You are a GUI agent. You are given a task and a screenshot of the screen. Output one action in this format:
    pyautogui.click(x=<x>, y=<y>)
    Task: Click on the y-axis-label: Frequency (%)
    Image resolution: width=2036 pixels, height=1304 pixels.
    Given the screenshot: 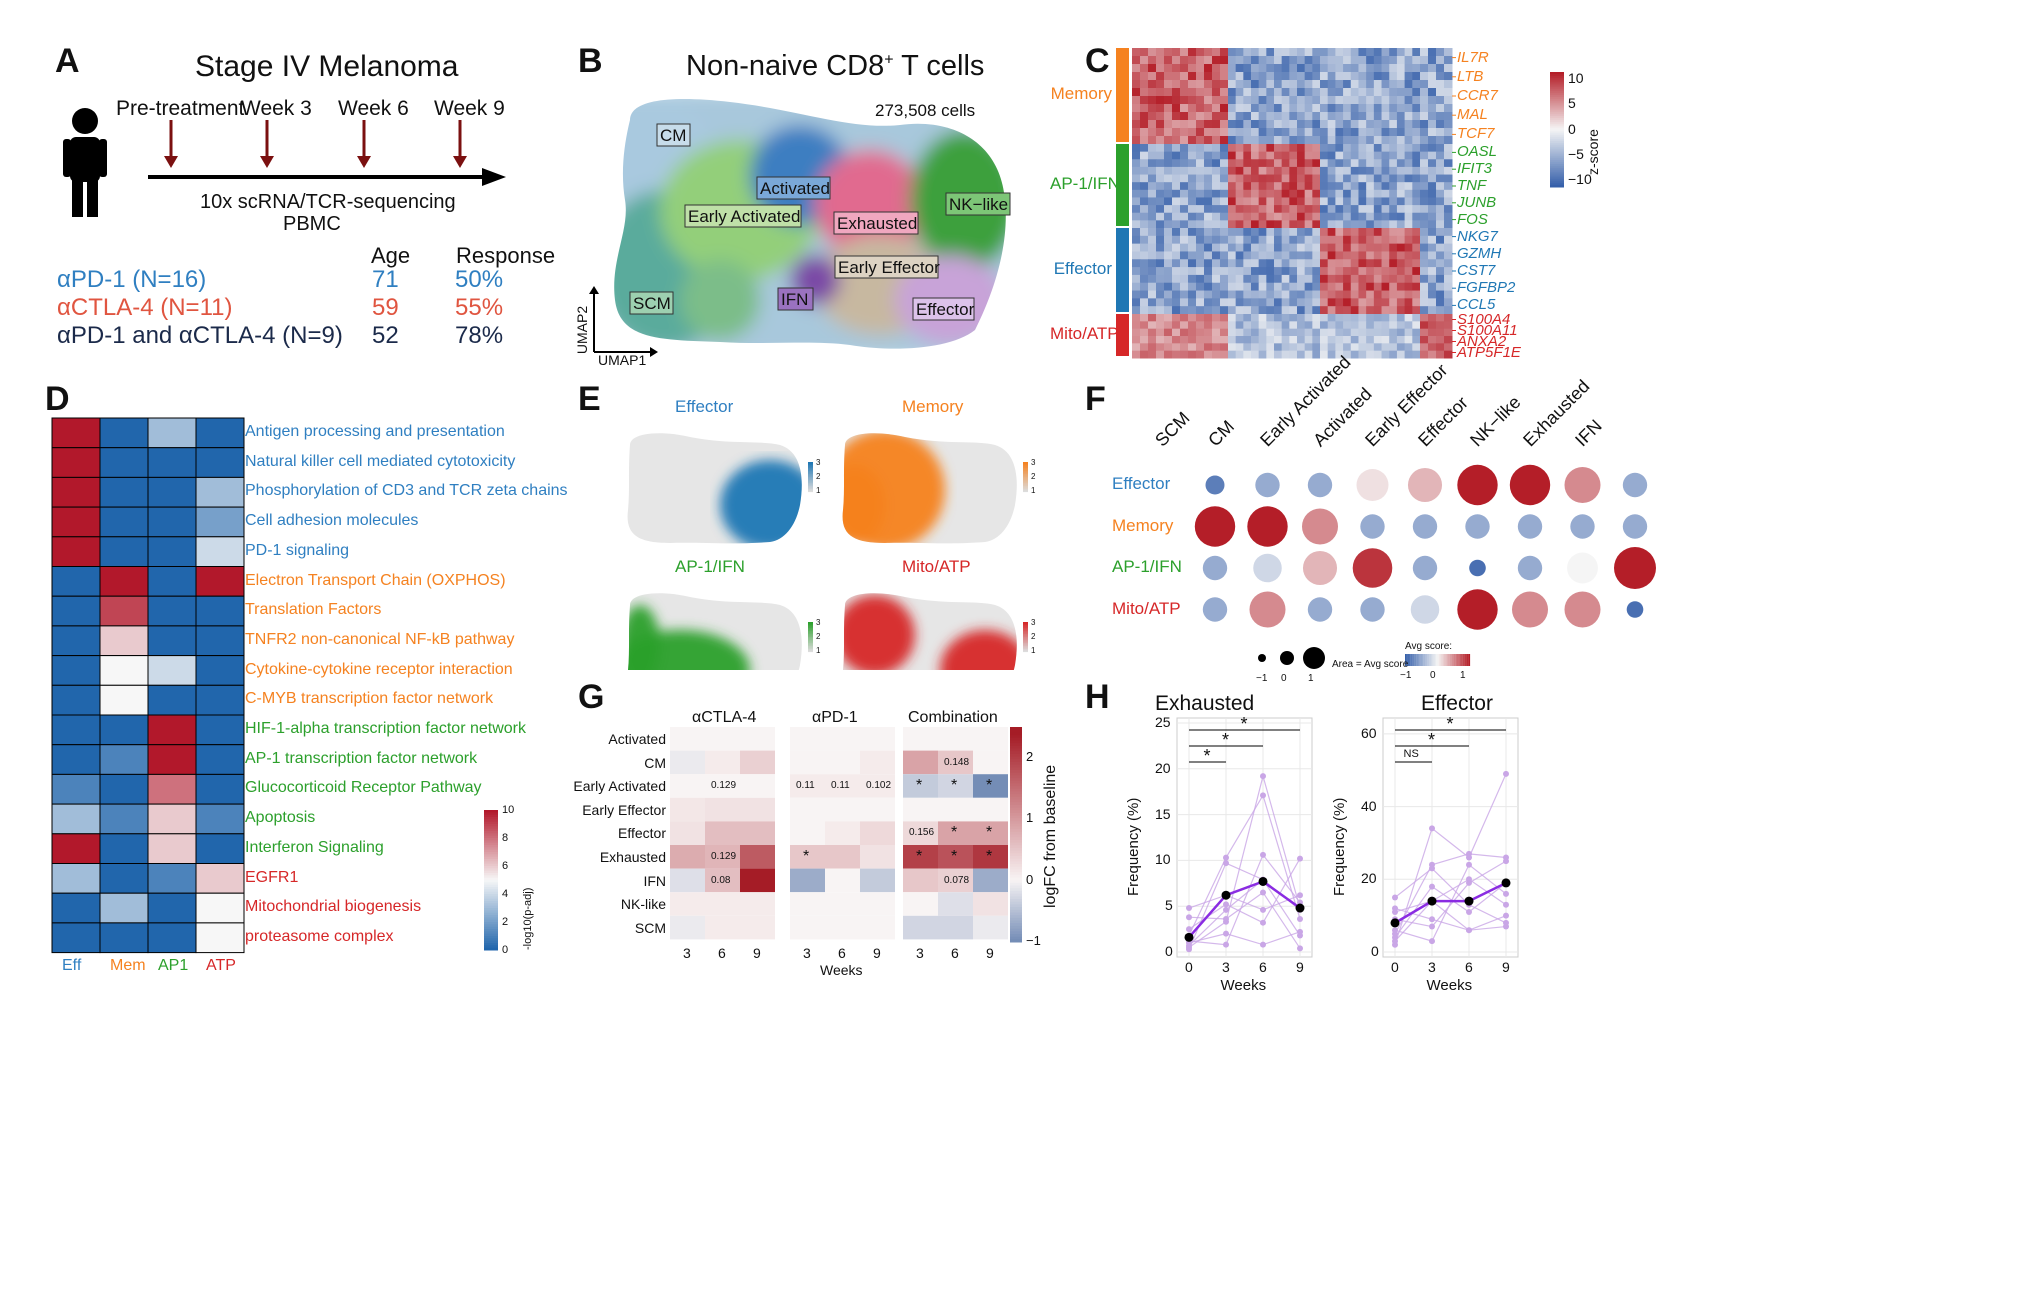 What is the action you would take?
    pyautogui.click(x=1133, y=846)
    